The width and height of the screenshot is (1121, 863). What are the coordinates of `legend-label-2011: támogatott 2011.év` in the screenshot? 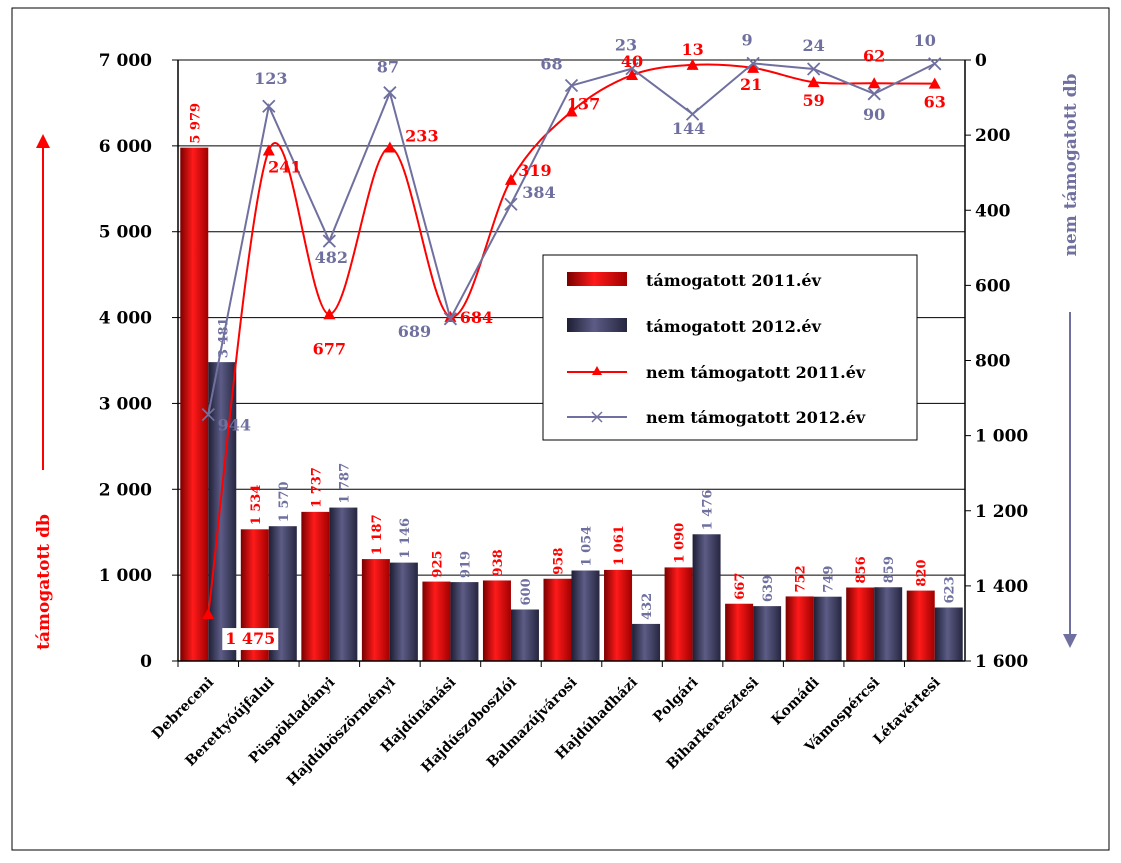 It's located at (734, 280).